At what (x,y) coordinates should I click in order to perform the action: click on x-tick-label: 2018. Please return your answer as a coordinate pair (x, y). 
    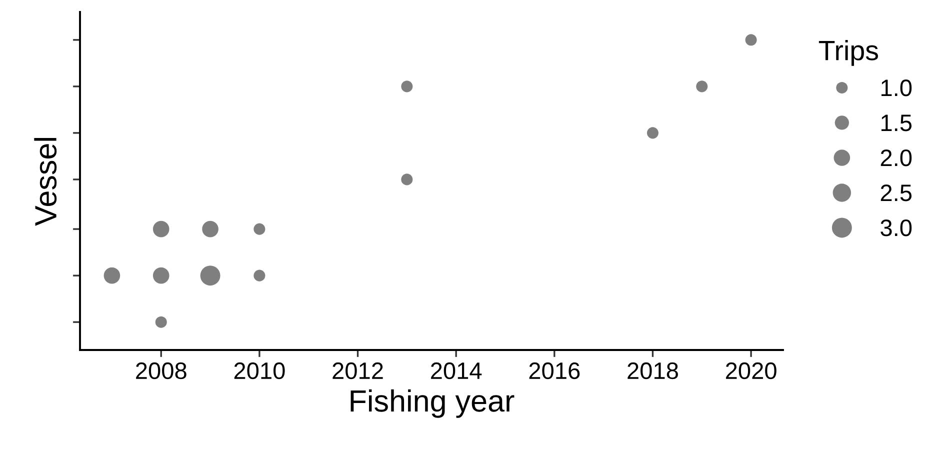
    Looking at the image, I should click on (653, 371).